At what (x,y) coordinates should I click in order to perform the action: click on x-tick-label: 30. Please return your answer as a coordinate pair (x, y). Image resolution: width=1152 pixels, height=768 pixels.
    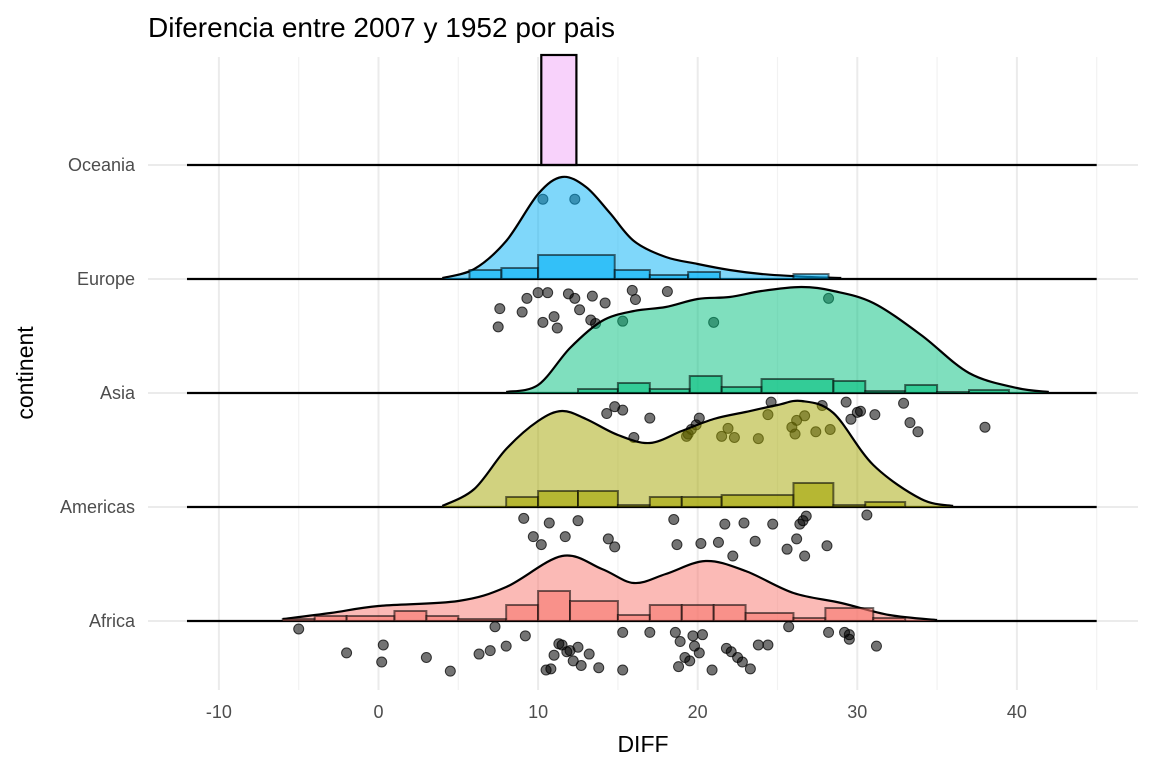
    Looking at the image, I should click on (857, 712).